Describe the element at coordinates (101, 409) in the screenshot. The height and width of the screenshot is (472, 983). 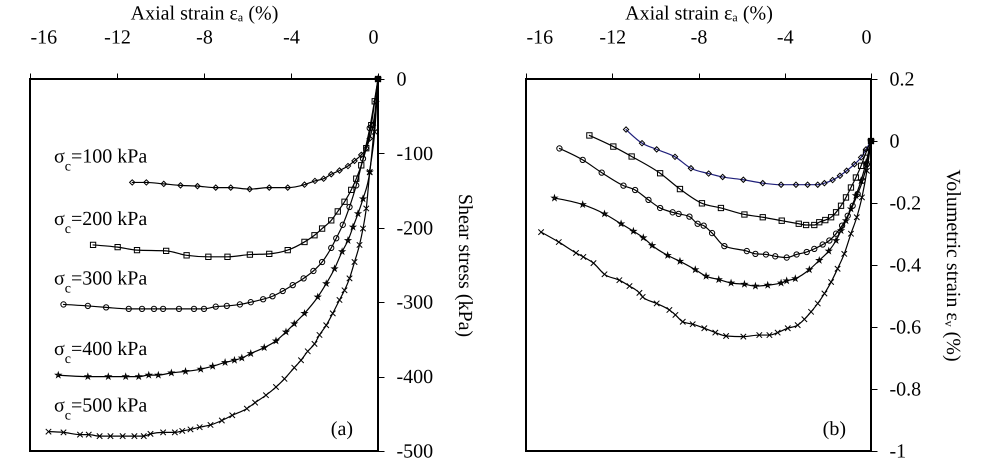
I see `series-label: σ$_{c}$=500 kPa` at that location.